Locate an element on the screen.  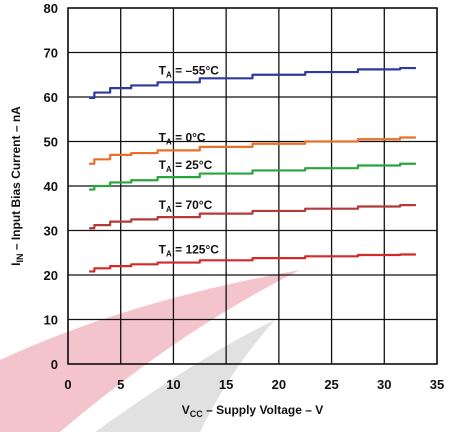
series-label: TA = 125°C is located at coordinates (189, 251).